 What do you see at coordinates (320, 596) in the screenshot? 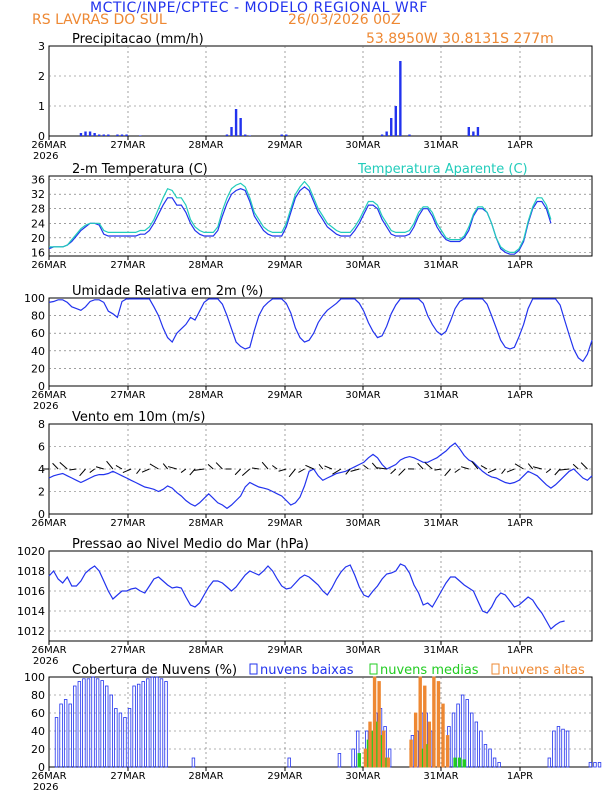
I see `pres-frame` at bounding box center [320, 596].